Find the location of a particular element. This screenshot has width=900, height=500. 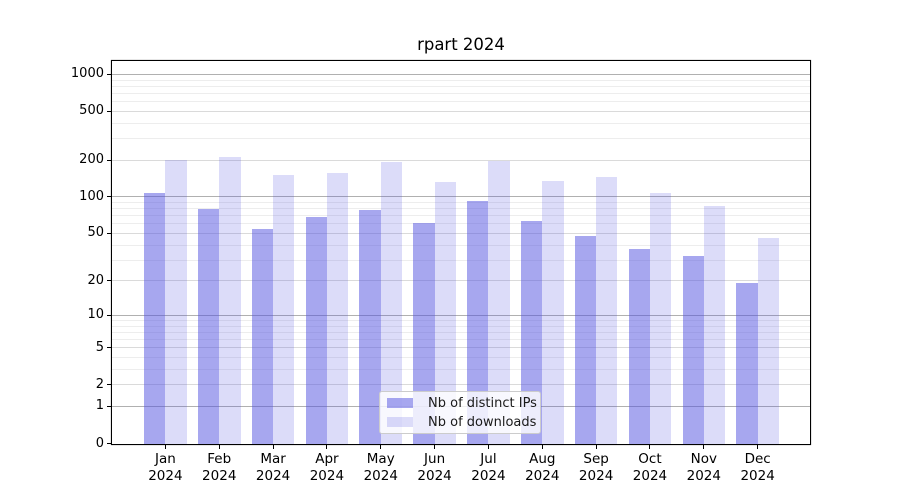

bar-dec-distinct-ips is located at coordinates (747, 363).